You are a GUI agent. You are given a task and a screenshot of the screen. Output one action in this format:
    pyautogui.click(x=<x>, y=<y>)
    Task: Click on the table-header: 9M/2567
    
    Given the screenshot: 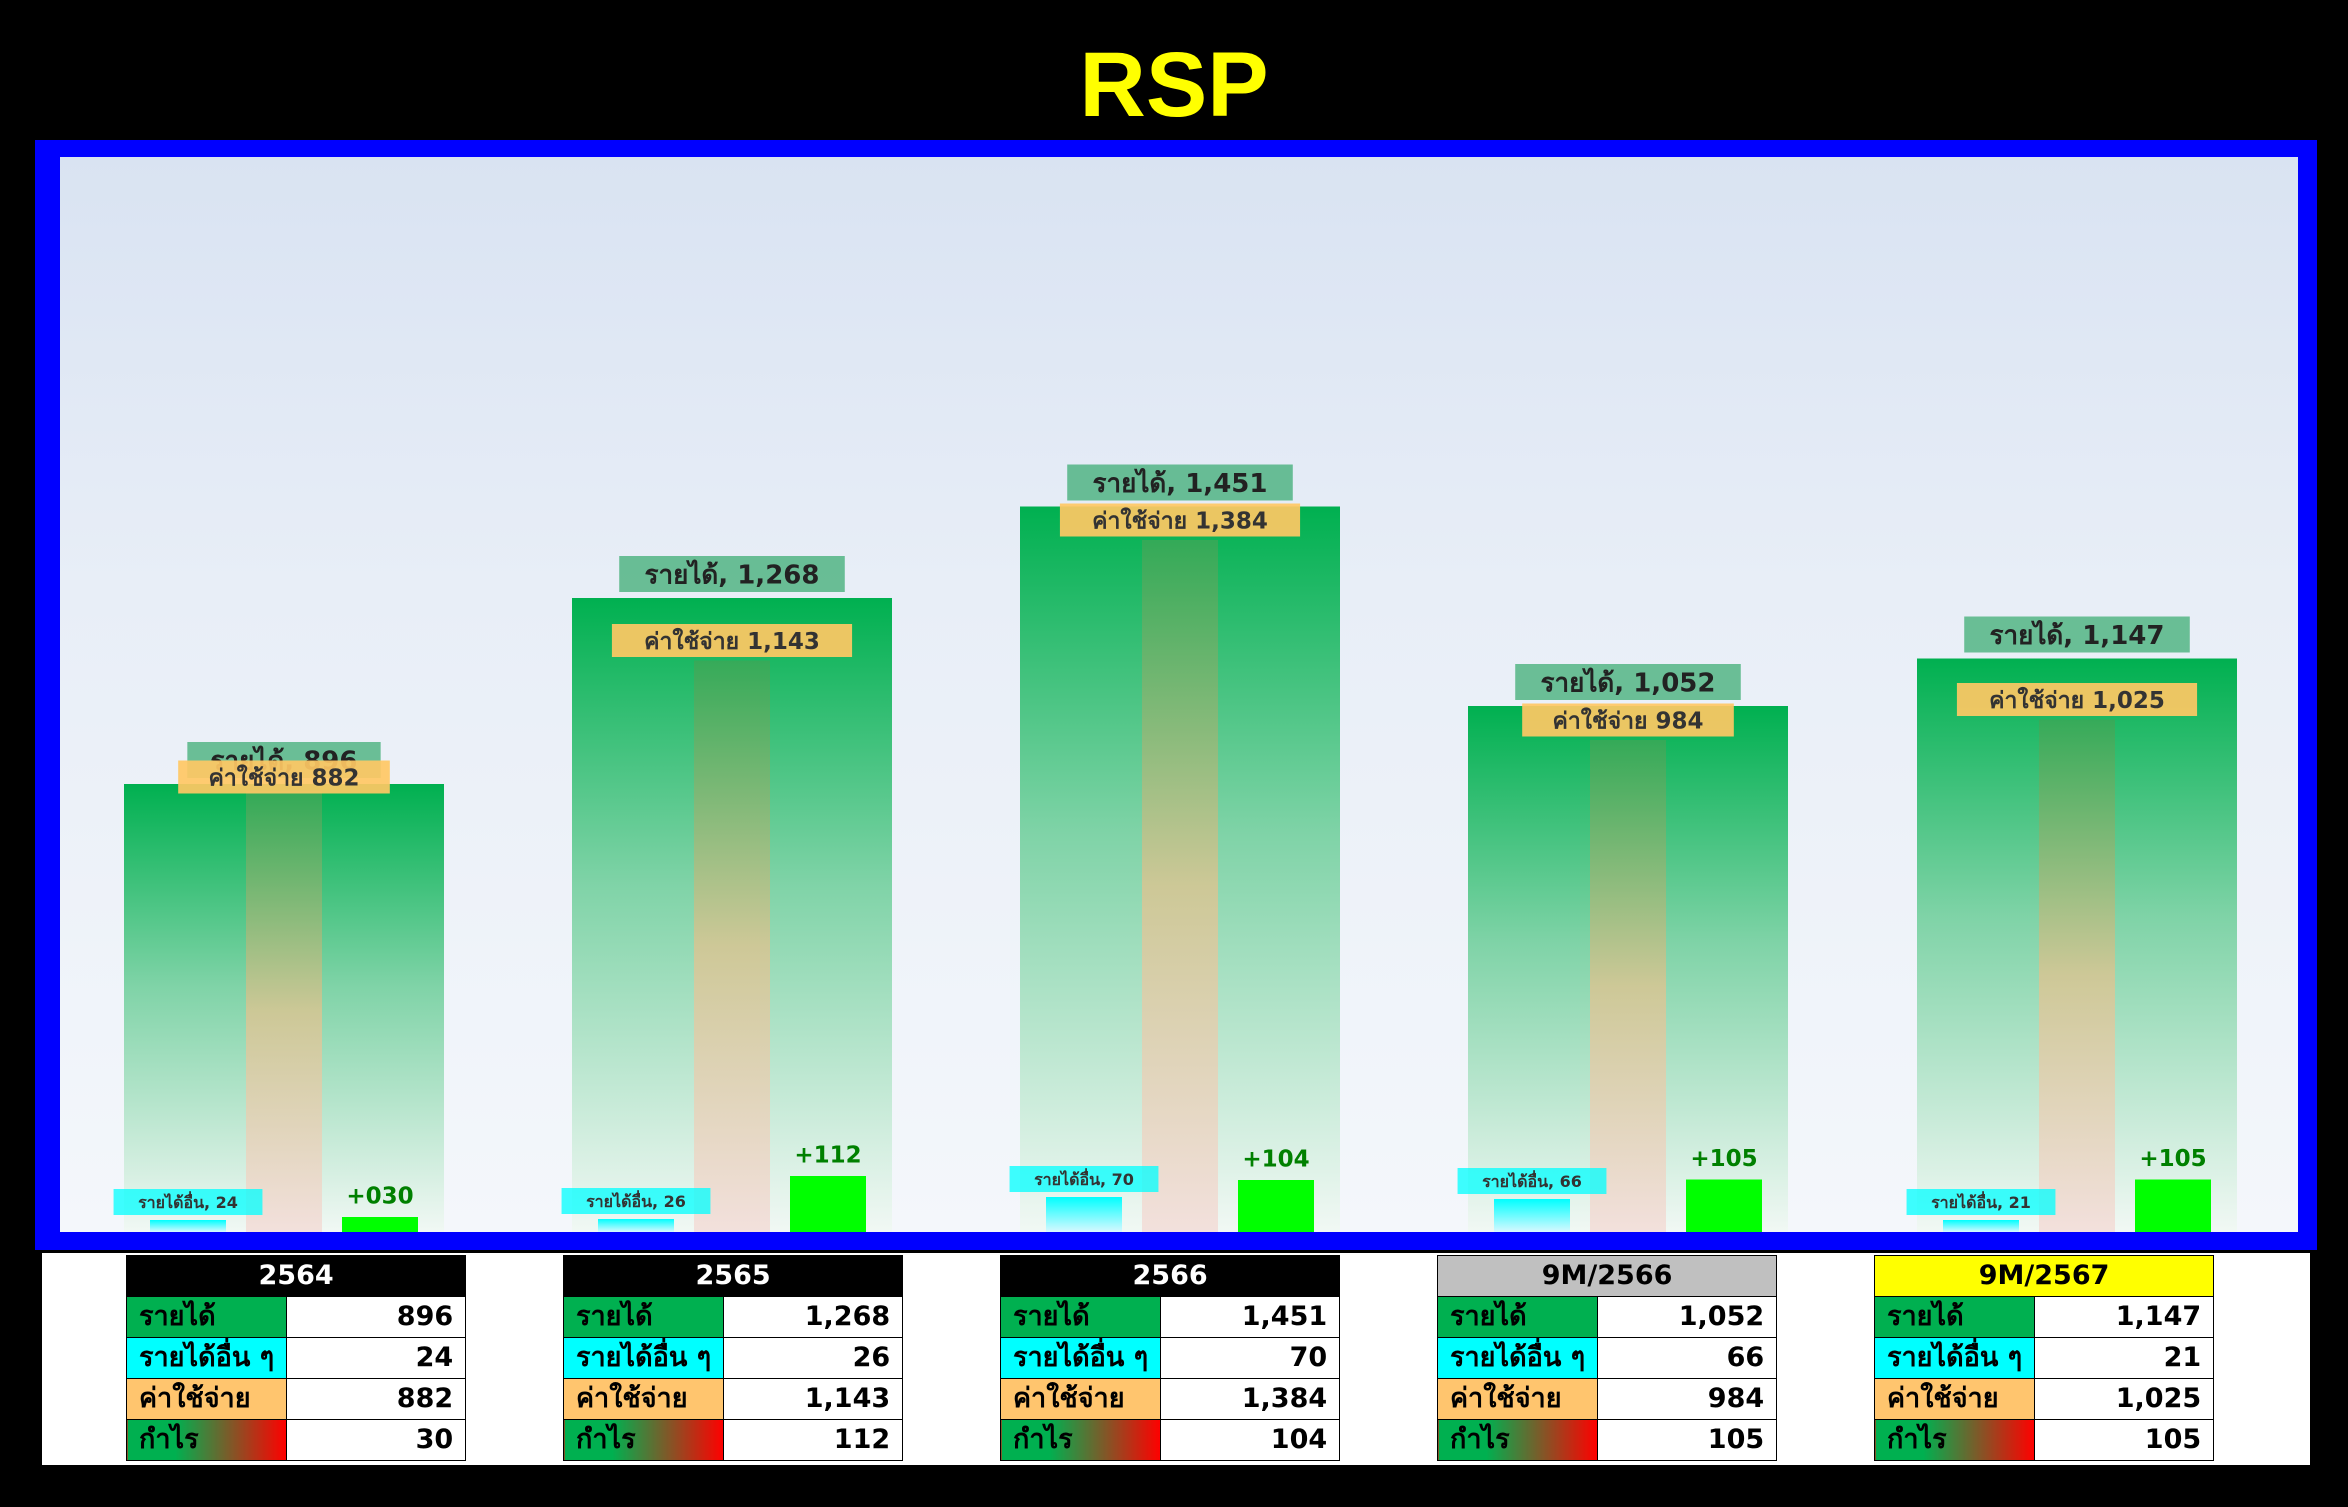 What is the action you would take?
    pyautogui.click(x=2044, y=1276)
    